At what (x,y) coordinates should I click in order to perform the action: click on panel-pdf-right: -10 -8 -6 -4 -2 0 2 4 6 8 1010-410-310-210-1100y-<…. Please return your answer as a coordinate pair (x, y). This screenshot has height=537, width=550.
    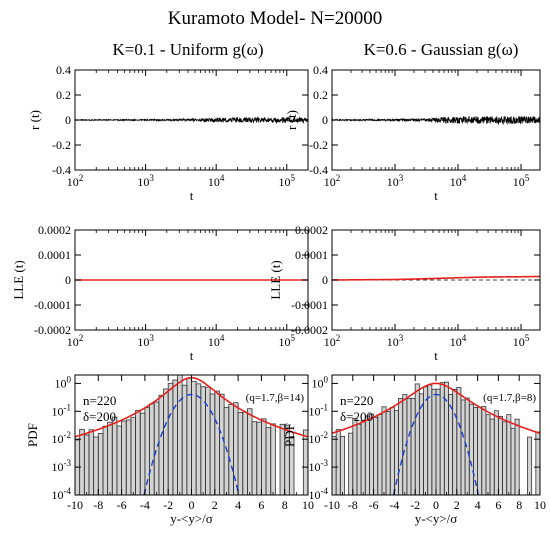
    Looking at the image, I should click on (414, 450).